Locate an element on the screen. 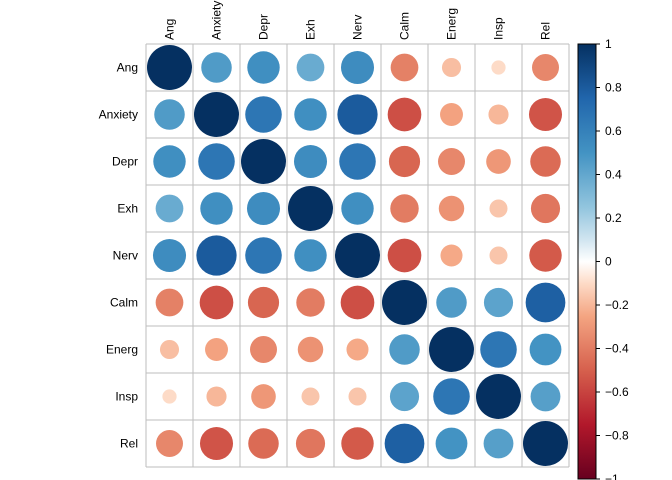 The width and height of the screenshot is (672, 480). correlation-circle-ang-ang: Ang / Ang: 1 is located at coordinates (169, 67).